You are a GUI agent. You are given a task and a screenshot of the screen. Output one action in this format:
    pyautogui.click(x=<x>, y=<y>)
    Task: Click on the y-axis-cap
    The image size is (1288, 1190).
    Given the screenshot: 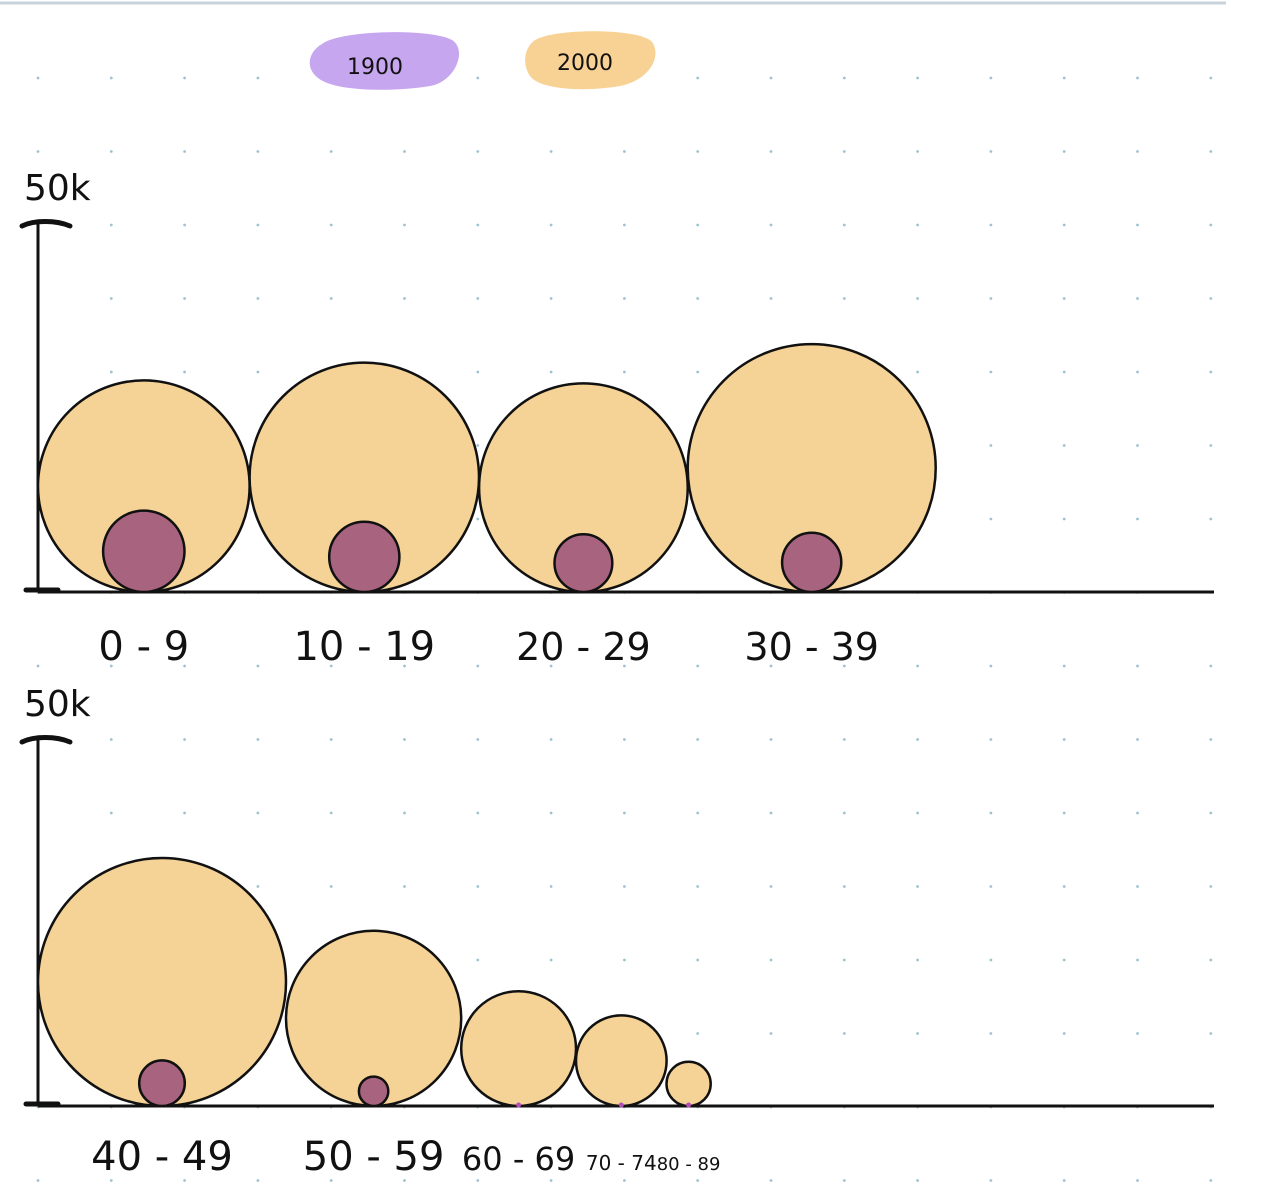 What is the action you would take?
    pyautogui.click(x=46, y=740)
    